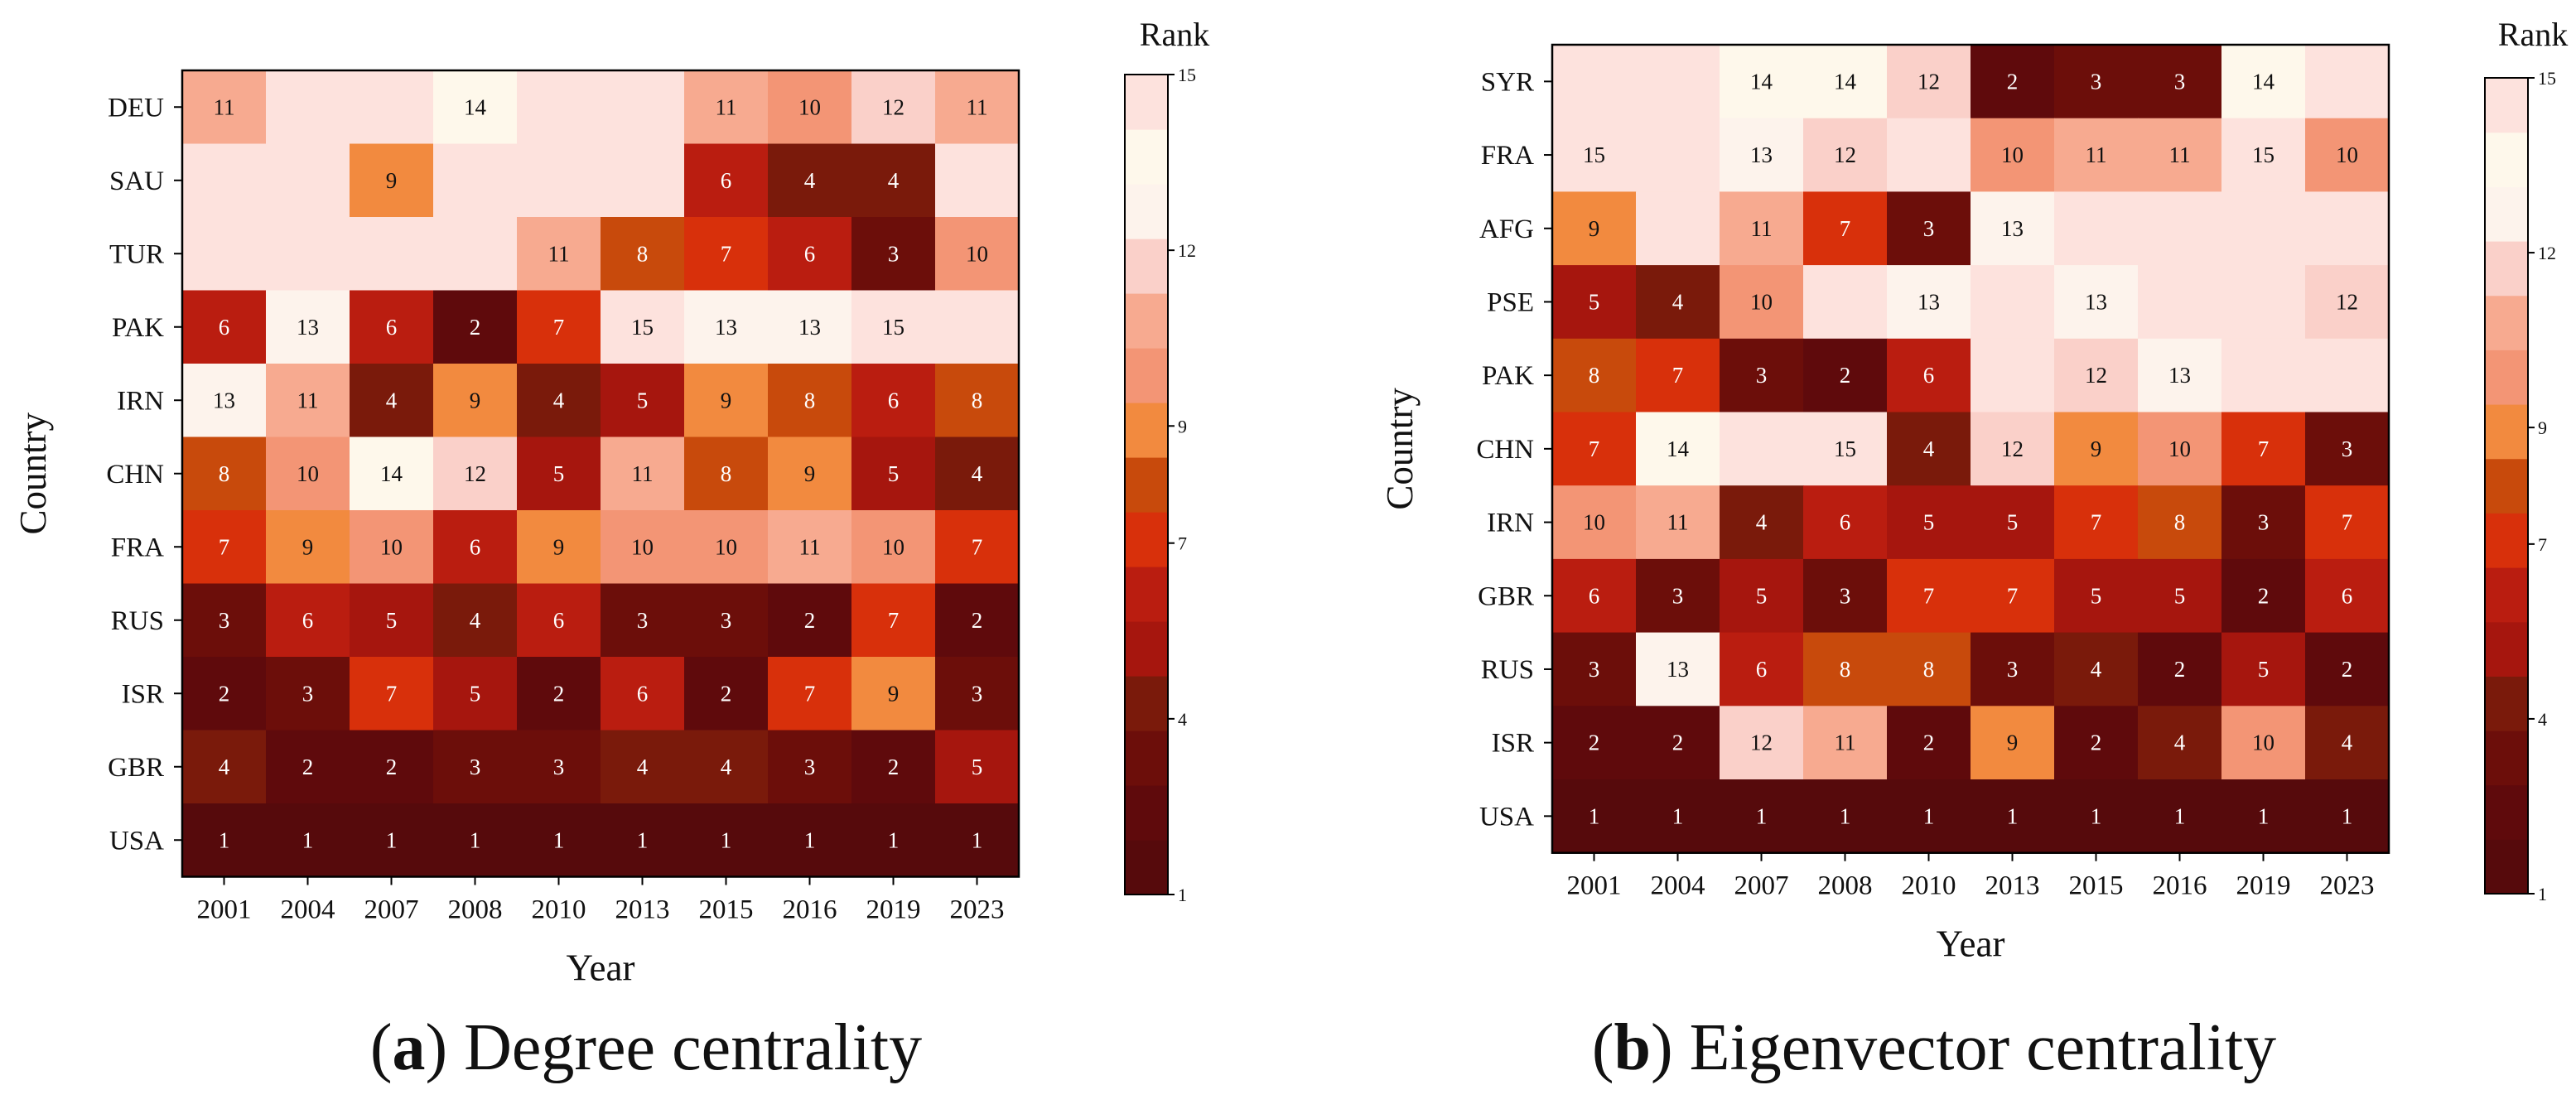 The width and height of the screenshot is (2576, 1114). I want to click on x-tick-label: 2008, so click(475, 910).